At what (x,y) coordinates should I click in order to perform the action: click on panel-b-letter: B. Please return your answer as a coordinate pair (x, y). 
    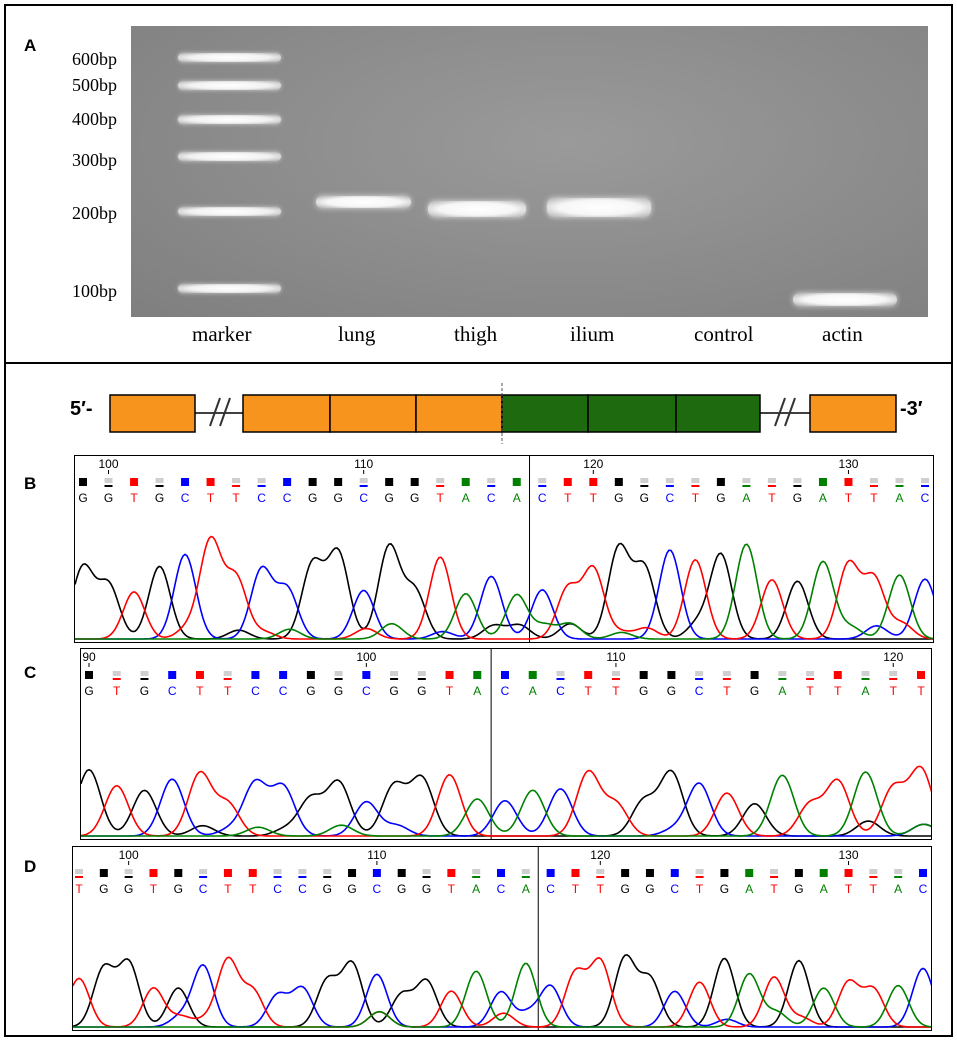
    Looking at the image, I should click on (30, 483).